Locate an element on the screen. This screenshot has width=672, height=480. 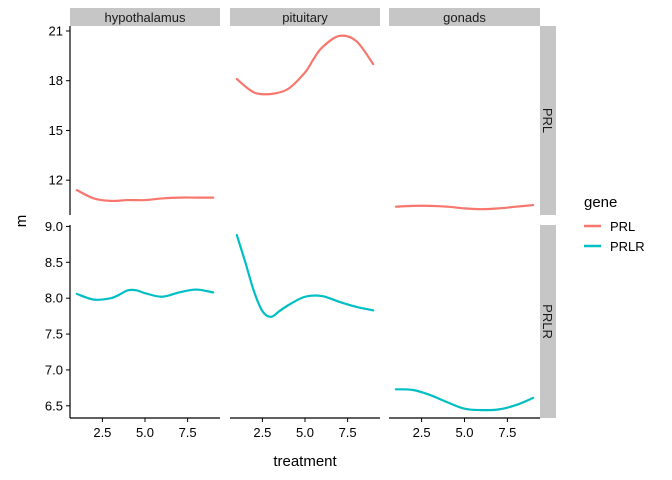
x-tick-label-pituitary: 7.5 is located at coordinates (348, 432).